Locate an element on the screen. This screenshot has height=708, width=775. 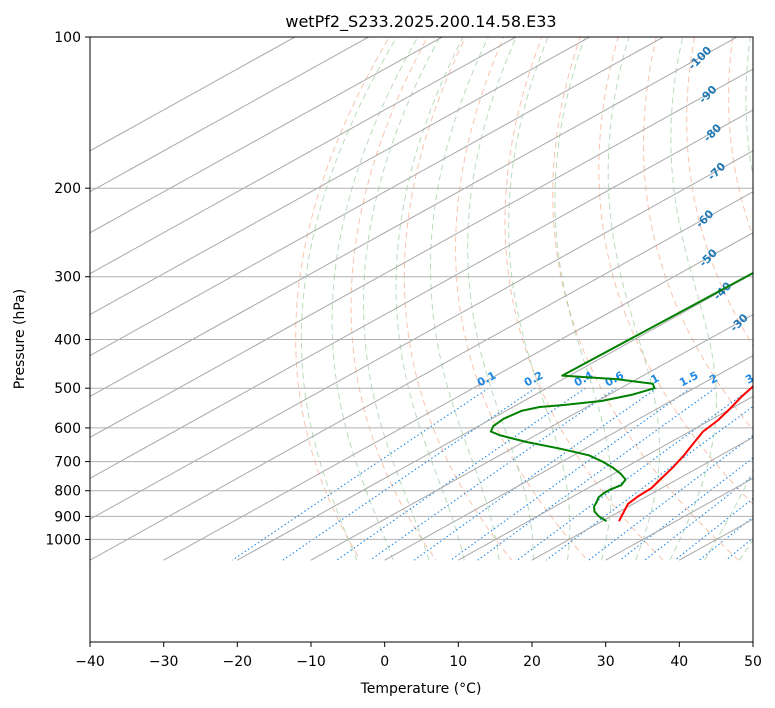
x-axis-title: Temperature (°C) is located at coordinates (421, 689).